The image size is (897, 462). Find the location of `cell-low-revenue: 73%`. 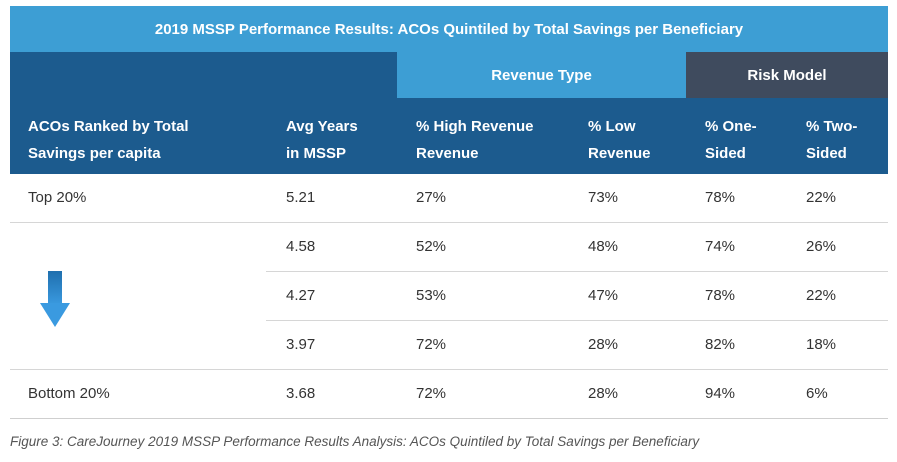

cell-low-revenue: 73% is located at coordinates (603, 197).